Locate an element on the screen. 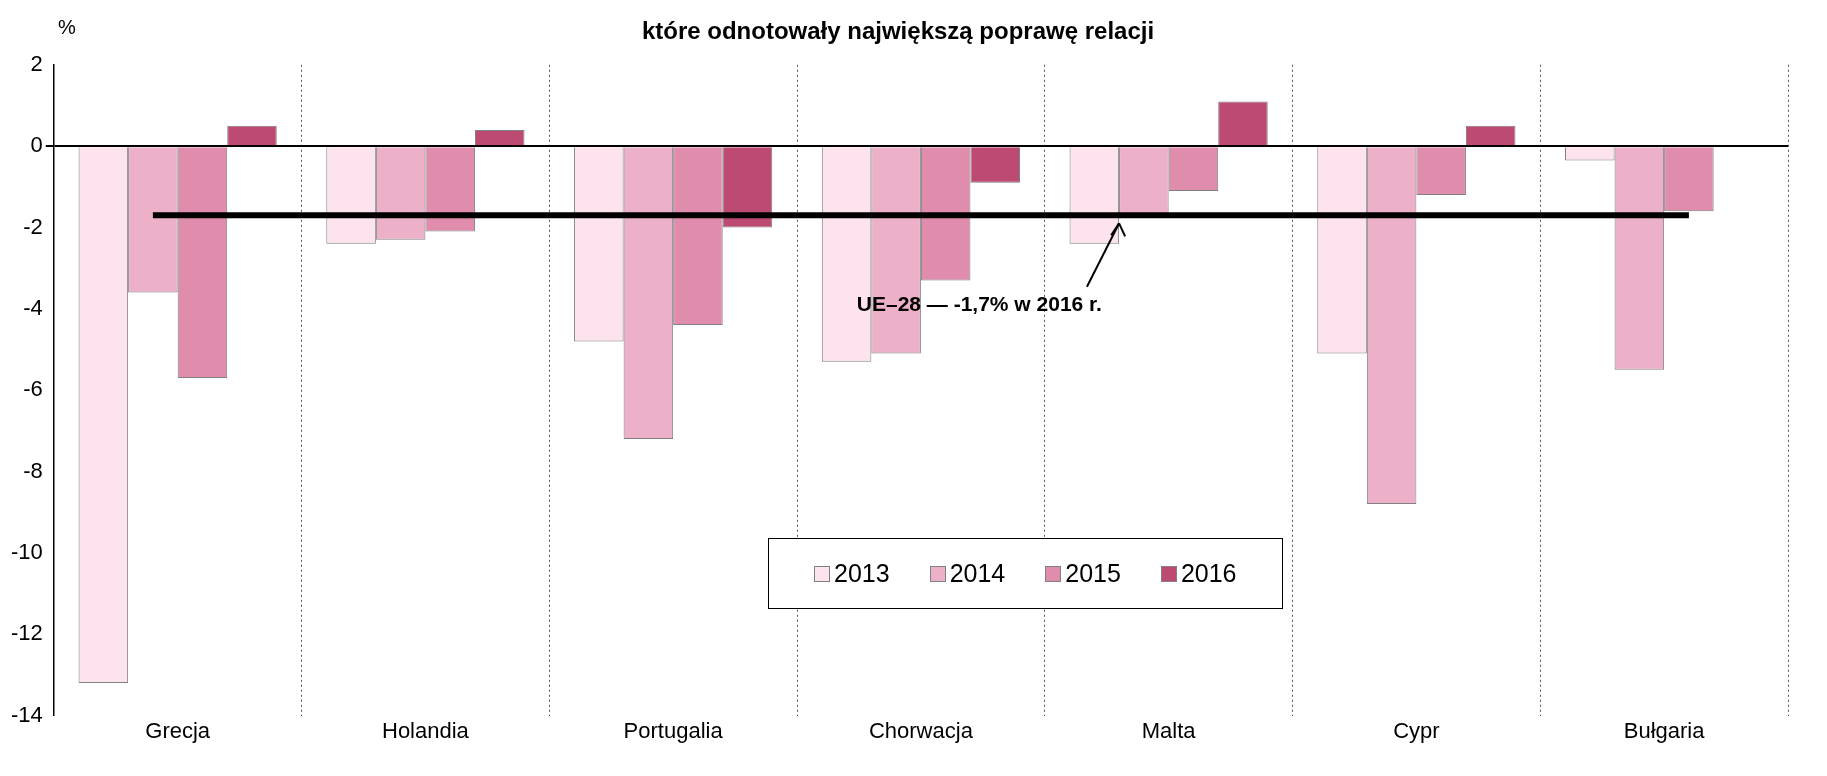 This screenshot has height=776, width=1827. x-tick-label: Bułgaria is located at coordinates (1664, 730).